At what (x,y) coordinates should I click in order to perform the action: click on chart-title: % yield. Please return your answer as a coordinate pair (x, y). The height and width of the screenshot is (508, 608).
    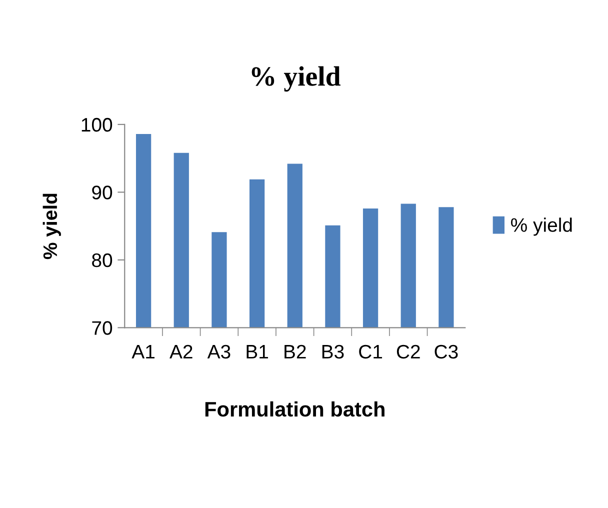
    Looking at the image, I should click on (296, 79).